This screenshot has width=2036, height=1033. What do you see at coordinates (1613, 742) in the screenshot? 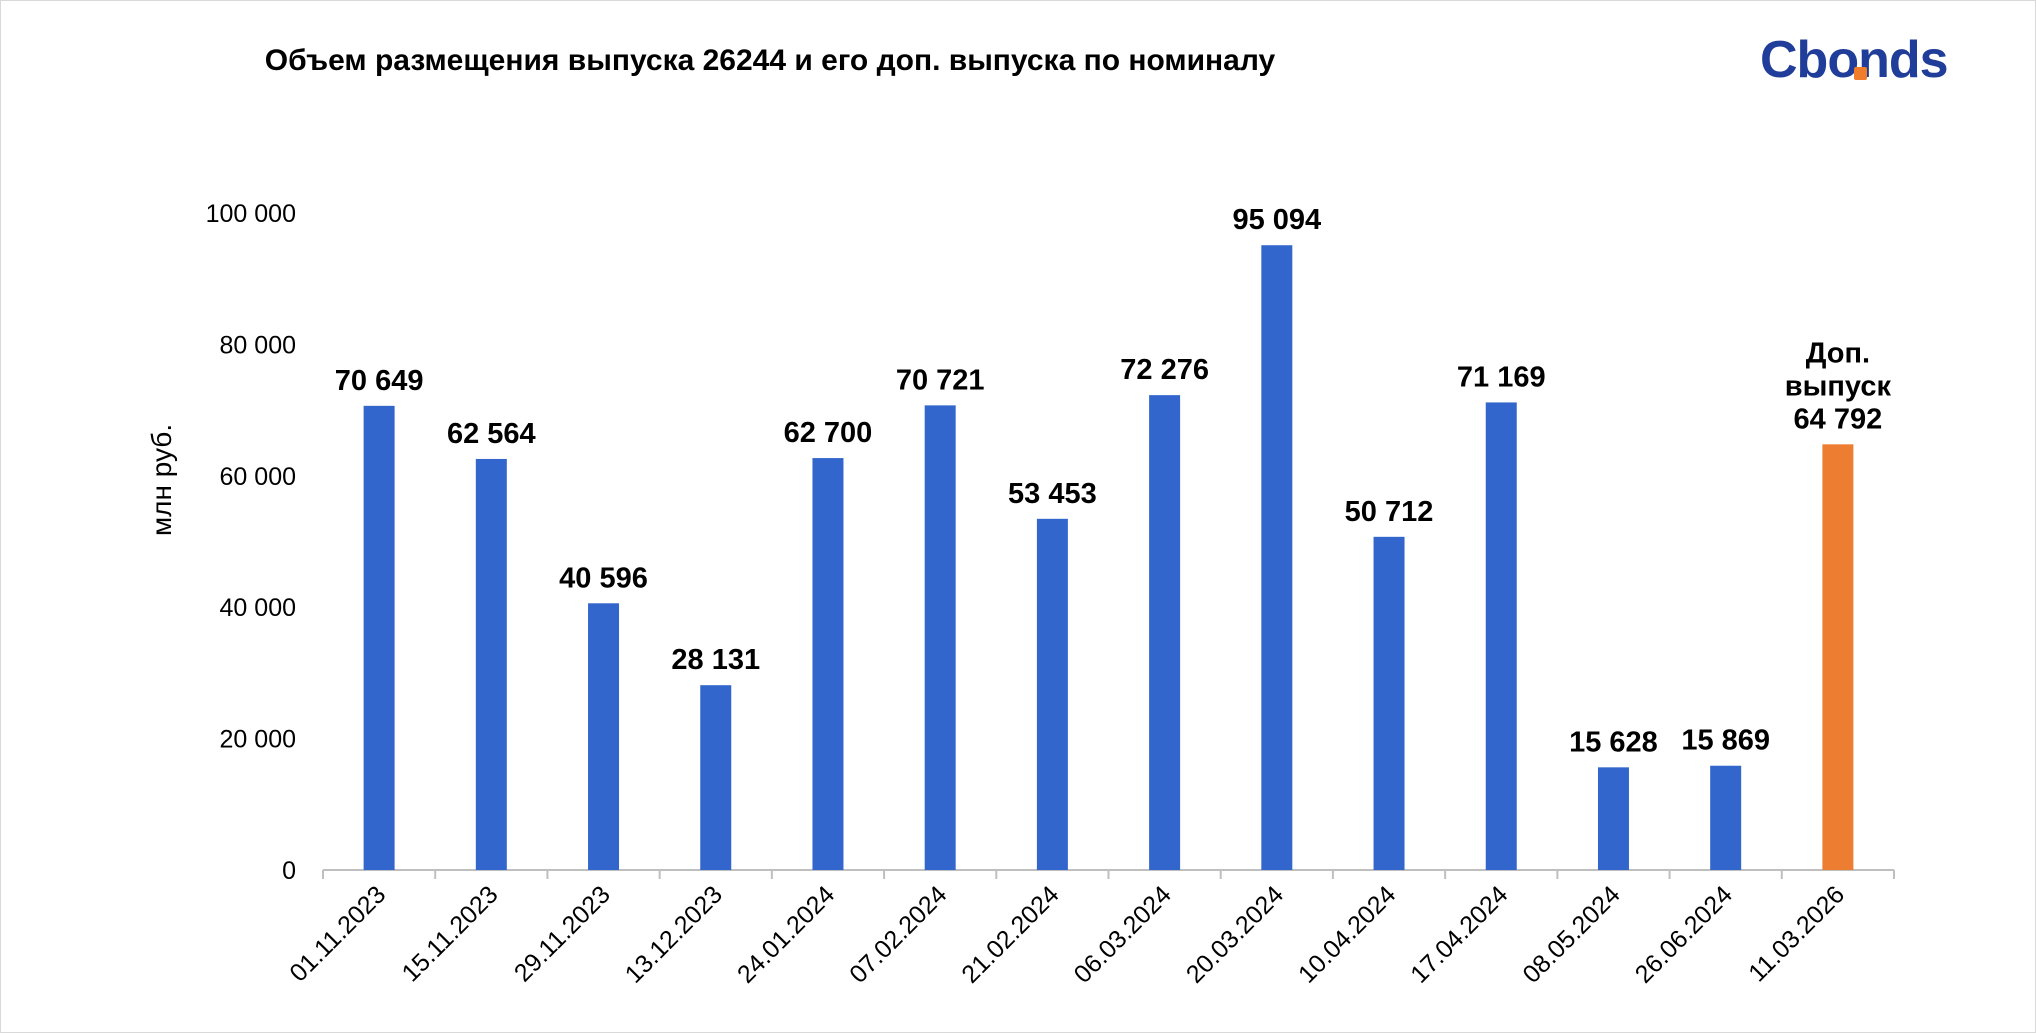
I see `data-label: 15 628` at bounding box center [1613, 742].